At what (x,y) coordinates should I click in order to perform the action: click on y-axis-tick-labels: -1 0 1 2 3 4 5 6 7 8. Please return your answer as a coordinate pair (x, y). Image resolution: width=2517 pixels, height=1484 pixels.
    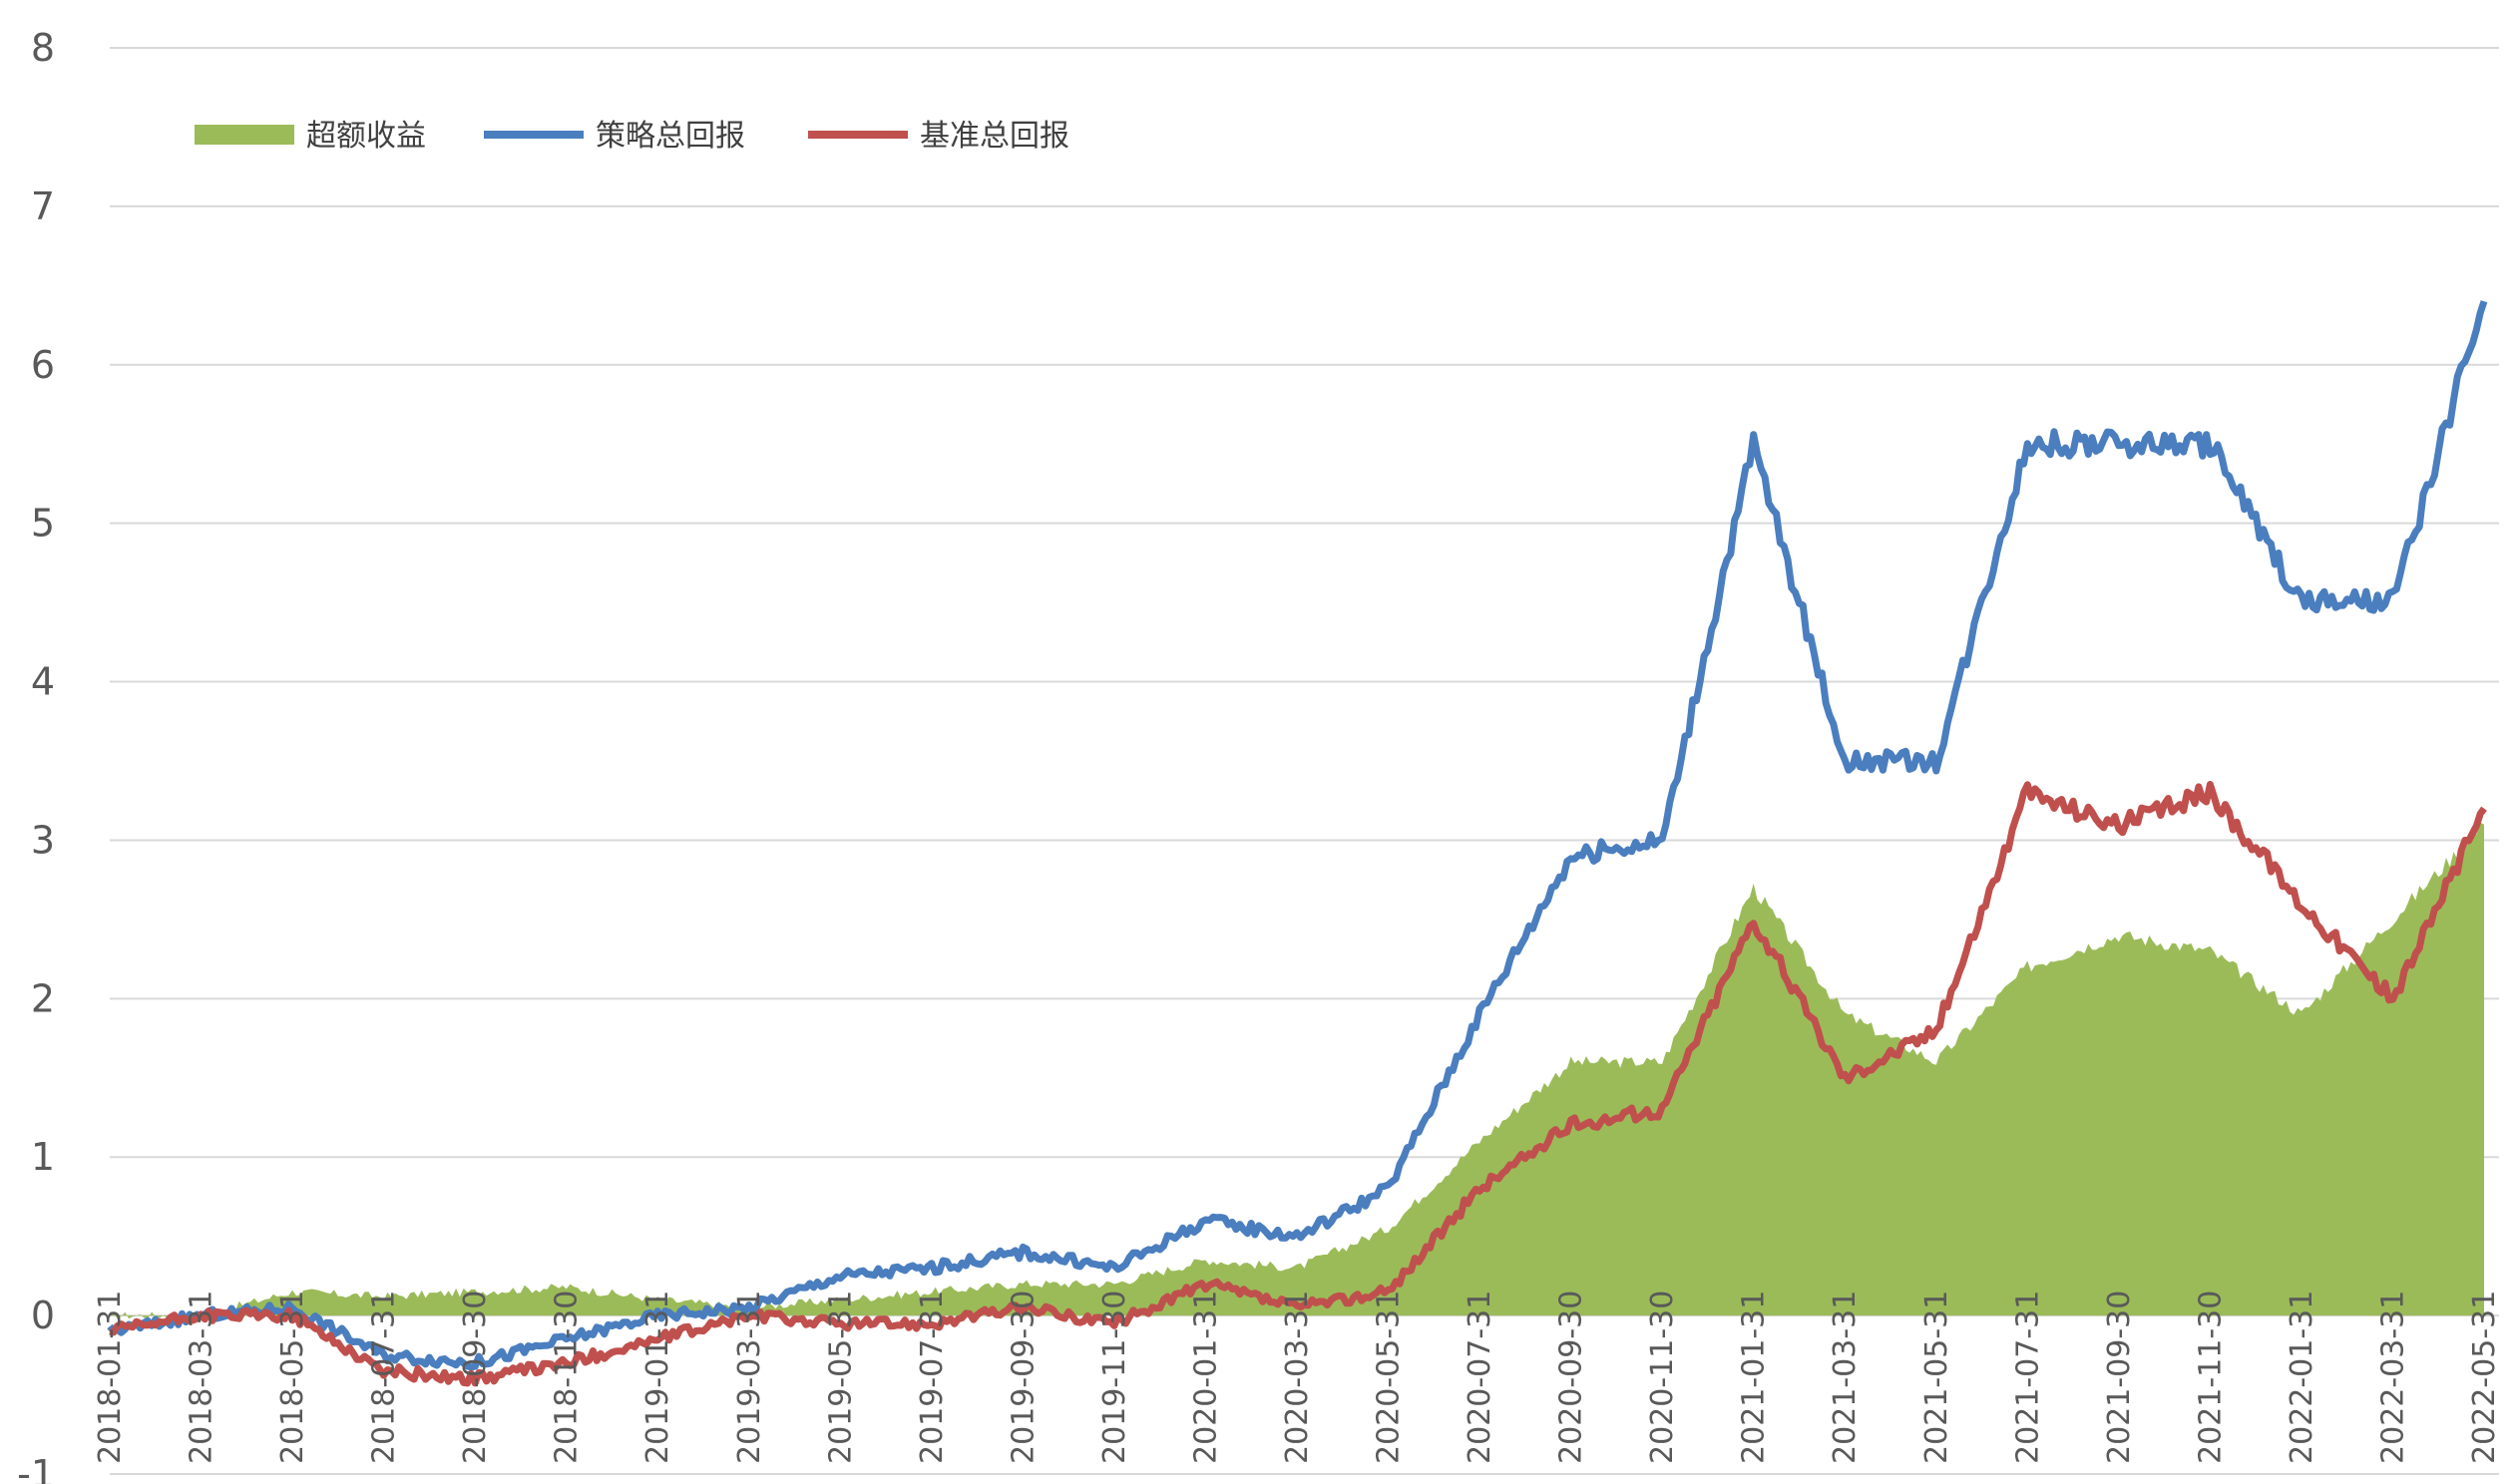
    Looking at the image, I should click on (36, 755).